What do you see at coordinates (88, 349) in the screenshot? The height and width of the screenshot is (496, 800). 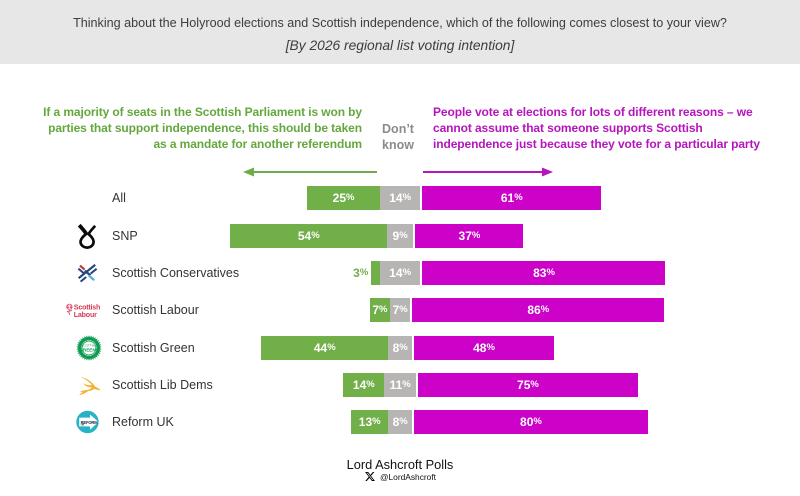 I see `svg-text: GREENS` at bounding box center [88, 349].